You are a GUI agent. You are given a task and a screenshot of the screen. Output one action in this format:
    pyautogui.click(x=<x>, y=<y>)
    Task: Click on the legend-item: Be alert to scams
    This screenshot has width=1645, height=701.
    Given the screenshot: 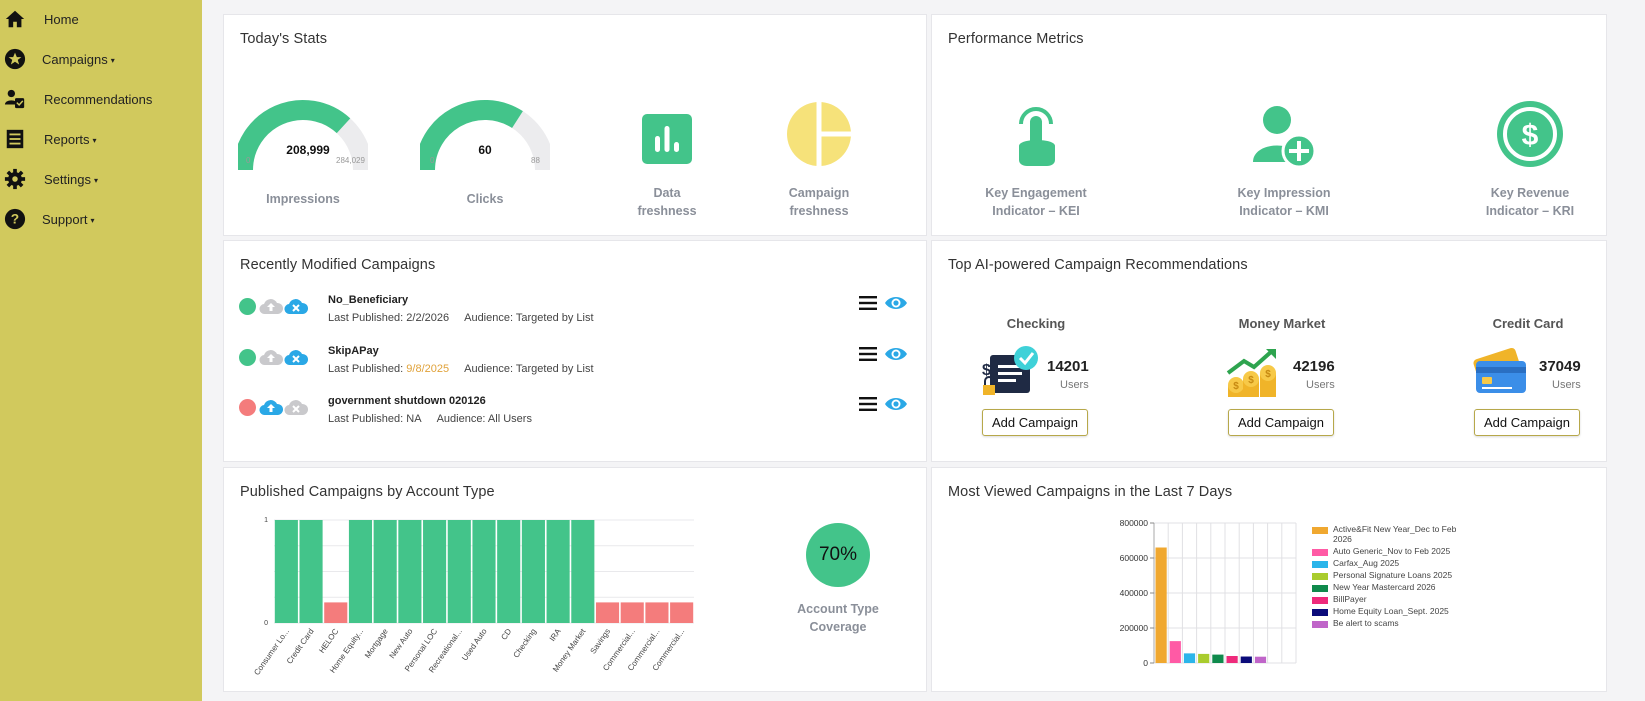 What is the action you would take?
    pyautogui.click(x=1386, y=623)
    